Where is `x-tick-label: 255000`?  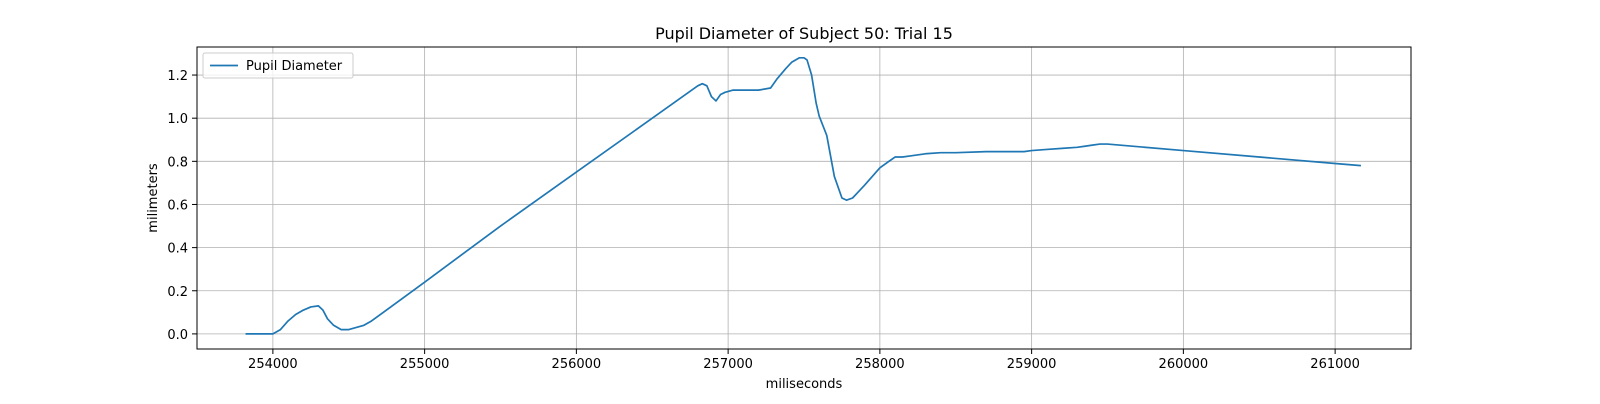 x-tick-label: 255000 is located at coordinates (425, 364).